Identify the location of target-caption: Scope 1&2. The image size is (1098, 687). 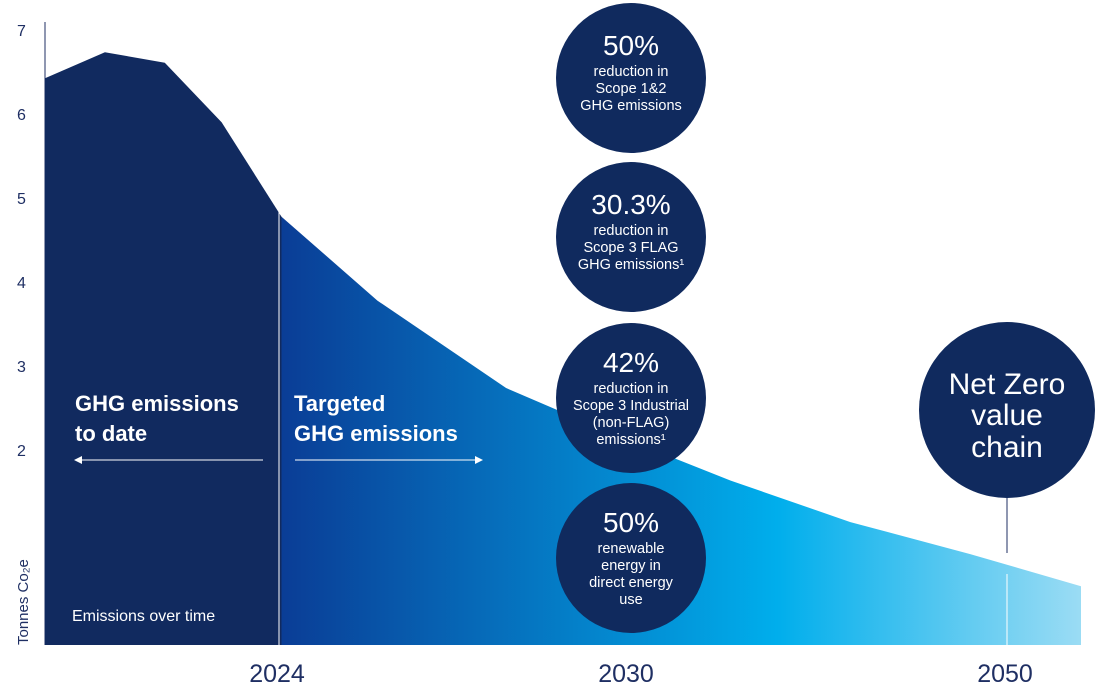
(631, 89).